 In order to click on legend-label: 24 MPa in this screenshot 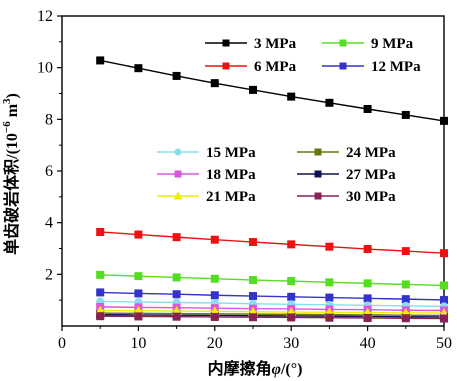, I will do `click(371, 153)`.